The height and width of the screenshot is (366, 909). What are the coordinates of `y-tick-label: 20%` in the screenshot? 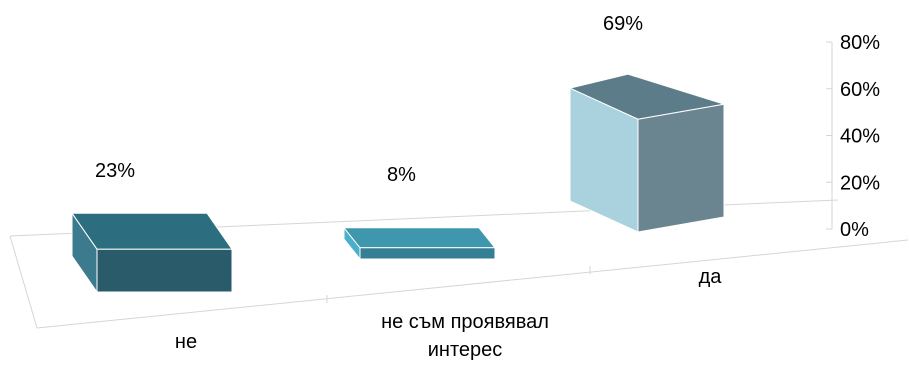 It's located at (860, 183).